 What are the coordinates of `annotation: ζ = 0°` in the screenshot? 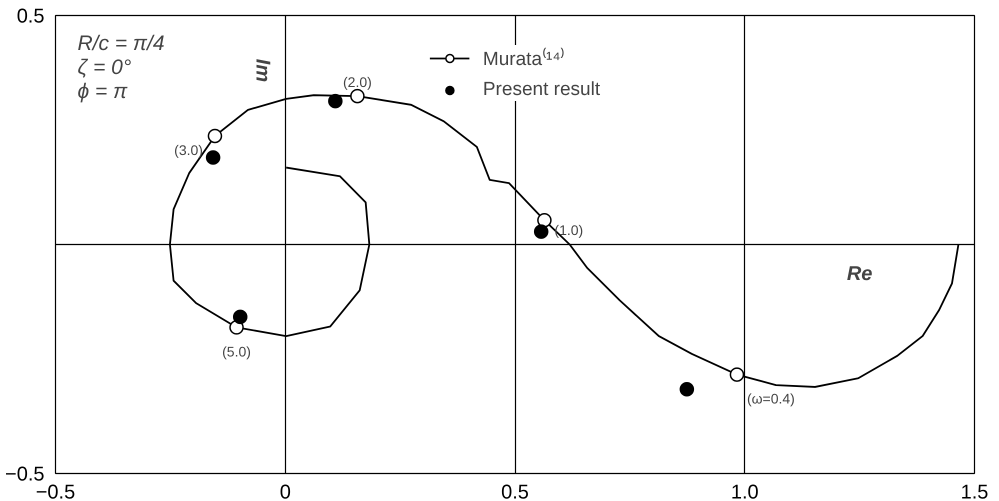 It's located at (105, 67).